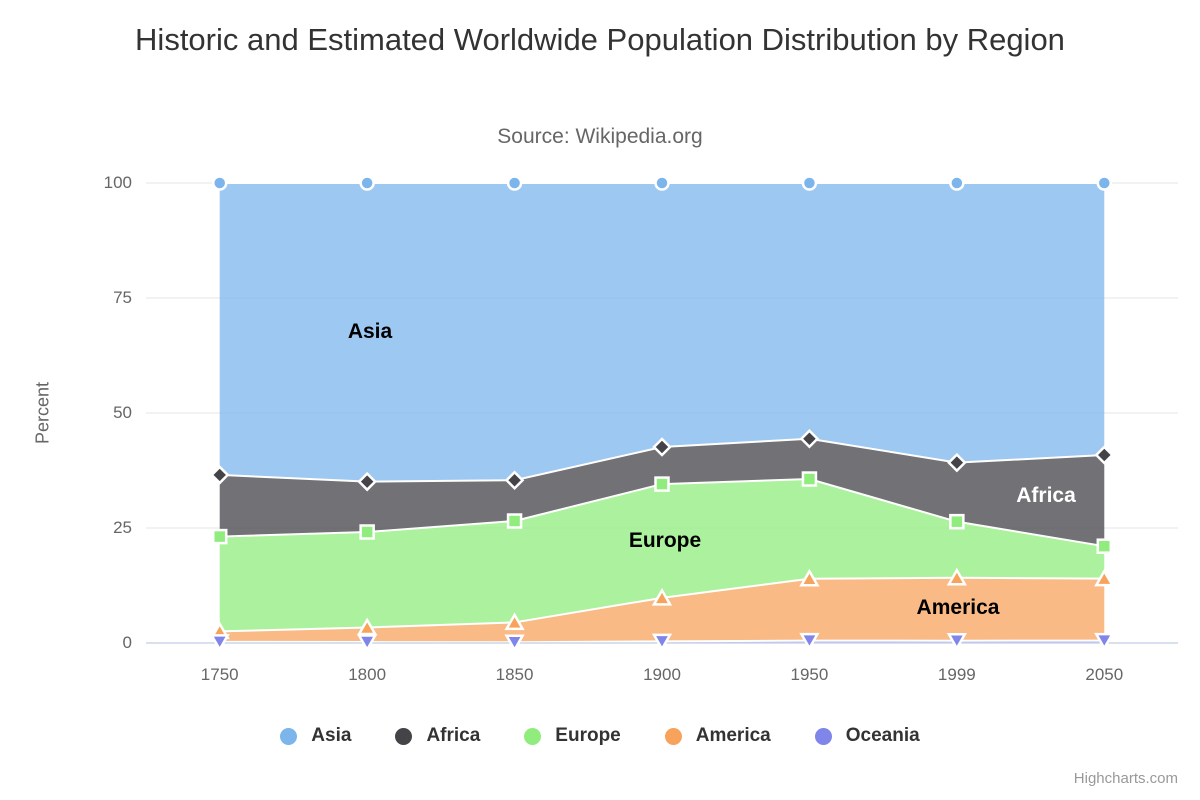 The width and height of the screenshot is (1200, 800). I want to click on y-tick-label: 25, so click(122, 527).